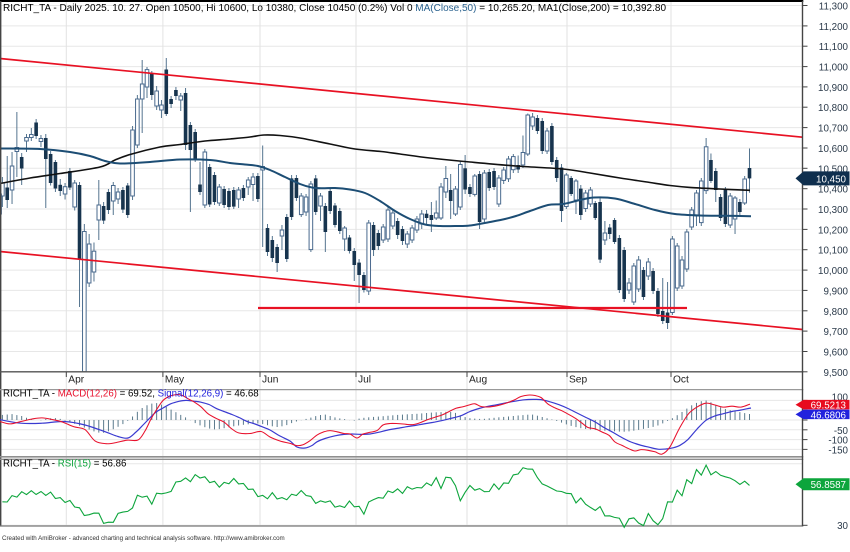  I want to click on svg-text: -100, so click(838, 441).